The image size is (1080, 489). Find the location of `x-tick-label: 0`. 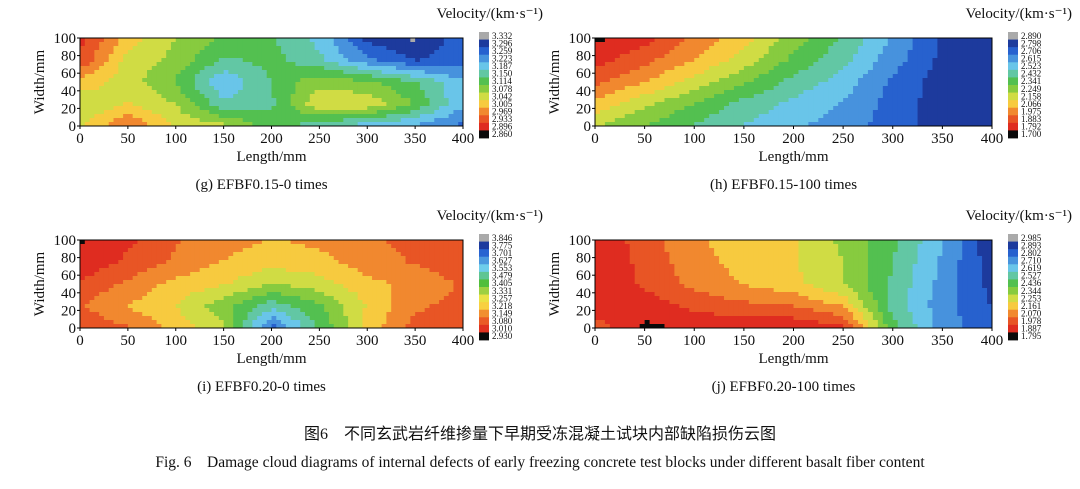

x-tick-label: 0 is located at coordinates (595, 139).